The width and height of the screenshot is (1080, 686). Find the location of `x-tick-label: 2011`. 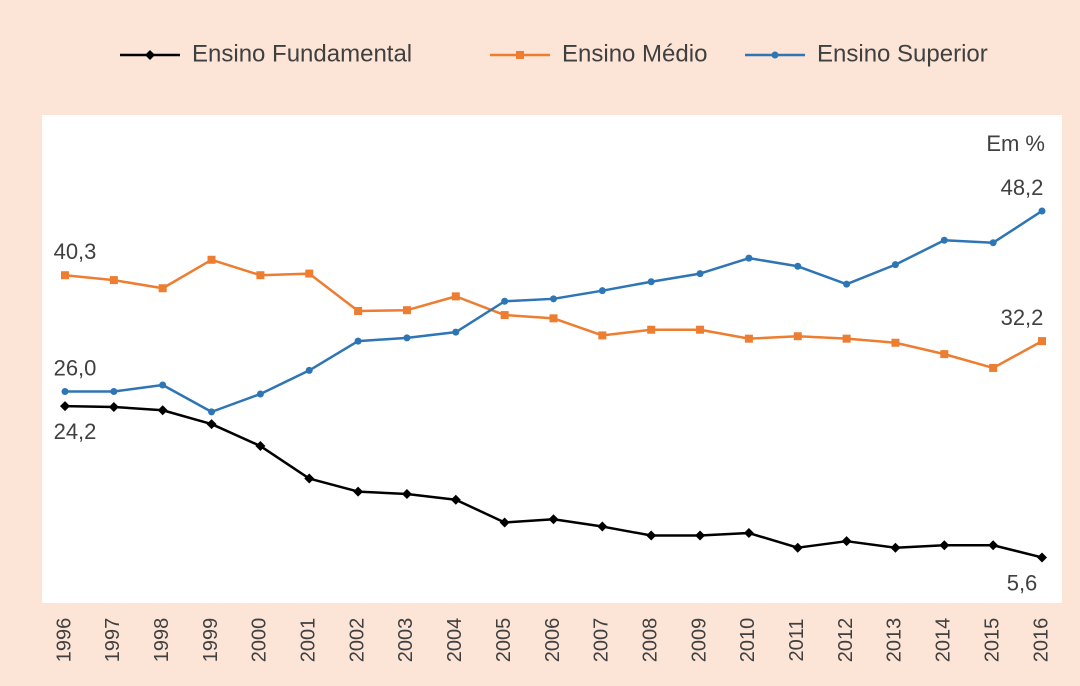

x-tick-label: 2011 is located at coordinates (797, 639).